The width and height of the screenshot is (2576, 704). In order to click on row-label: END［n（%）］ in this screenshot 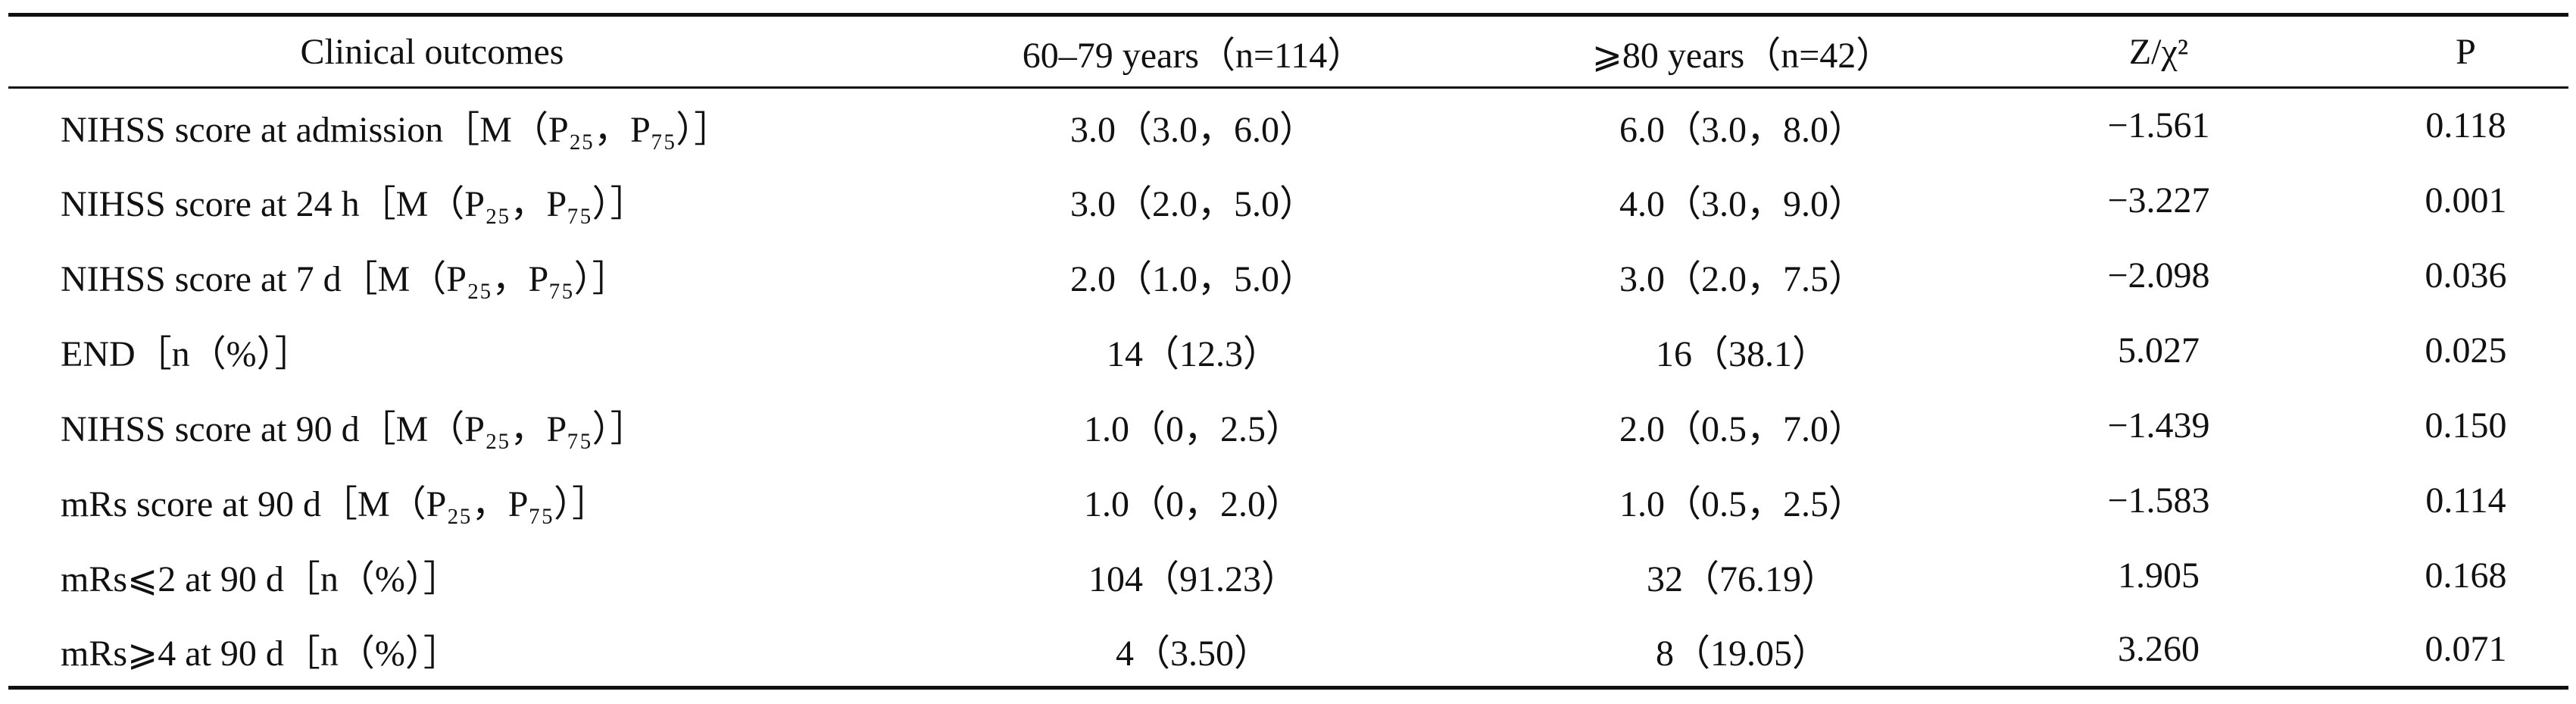, I will do `click(186, 354)`.